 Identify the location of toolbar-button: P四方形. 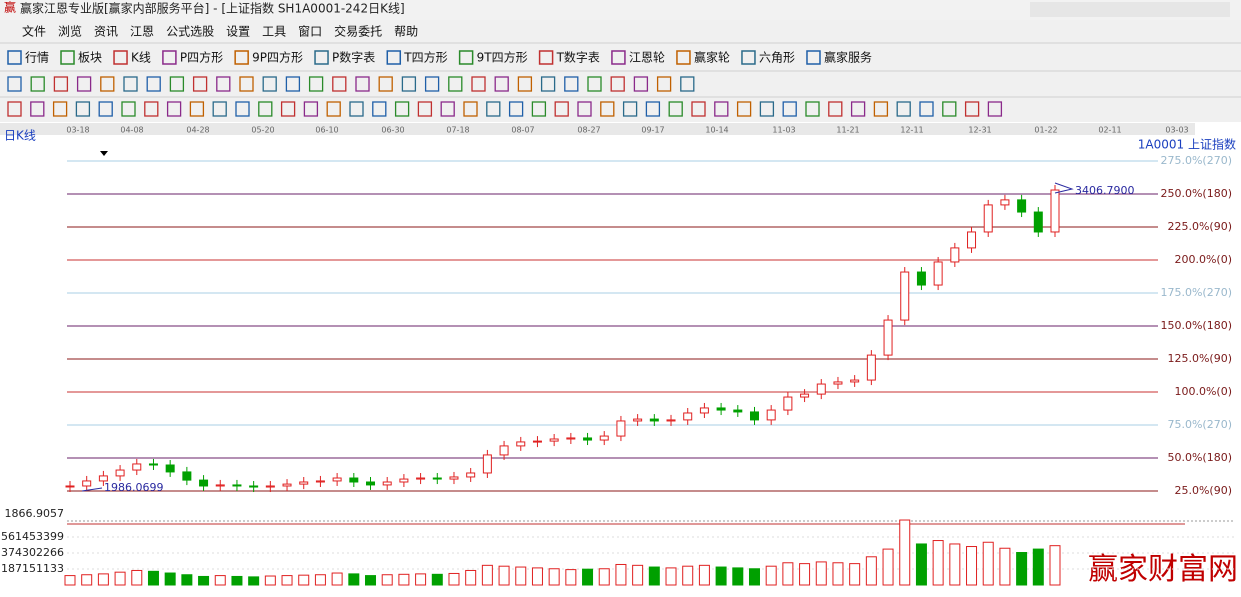
(201, 57).